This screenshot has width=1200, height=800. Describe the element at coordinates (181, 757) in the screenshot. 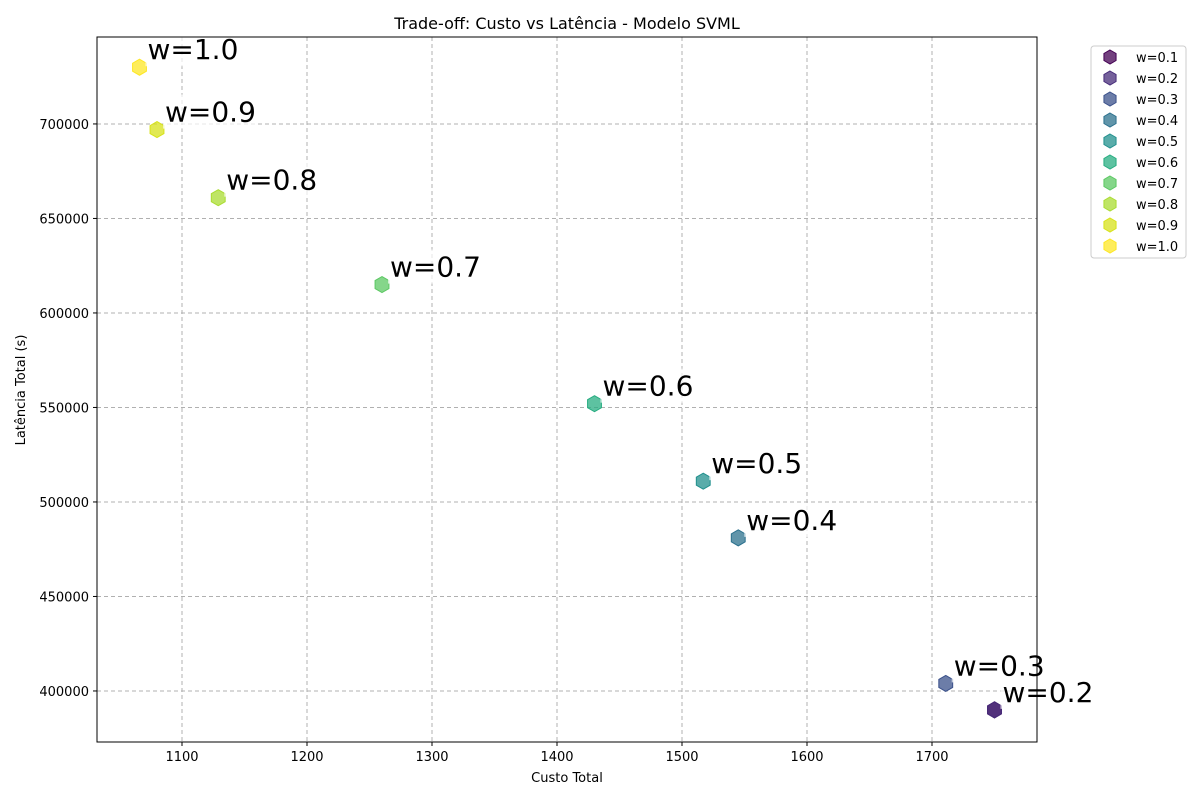

I see `x-tick-label: 1100` at that location.